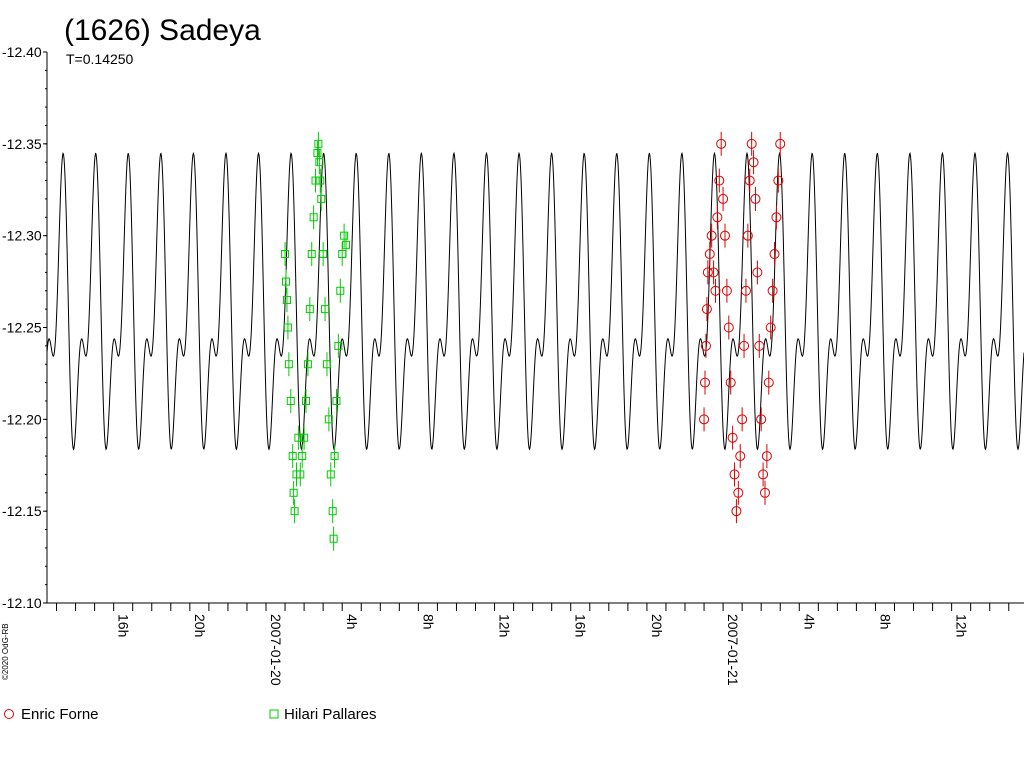  What do you see at coordinates (22, 603) in the screenshot?
I see `y-tick-label: -12.10` at bounding box center [22, 603].